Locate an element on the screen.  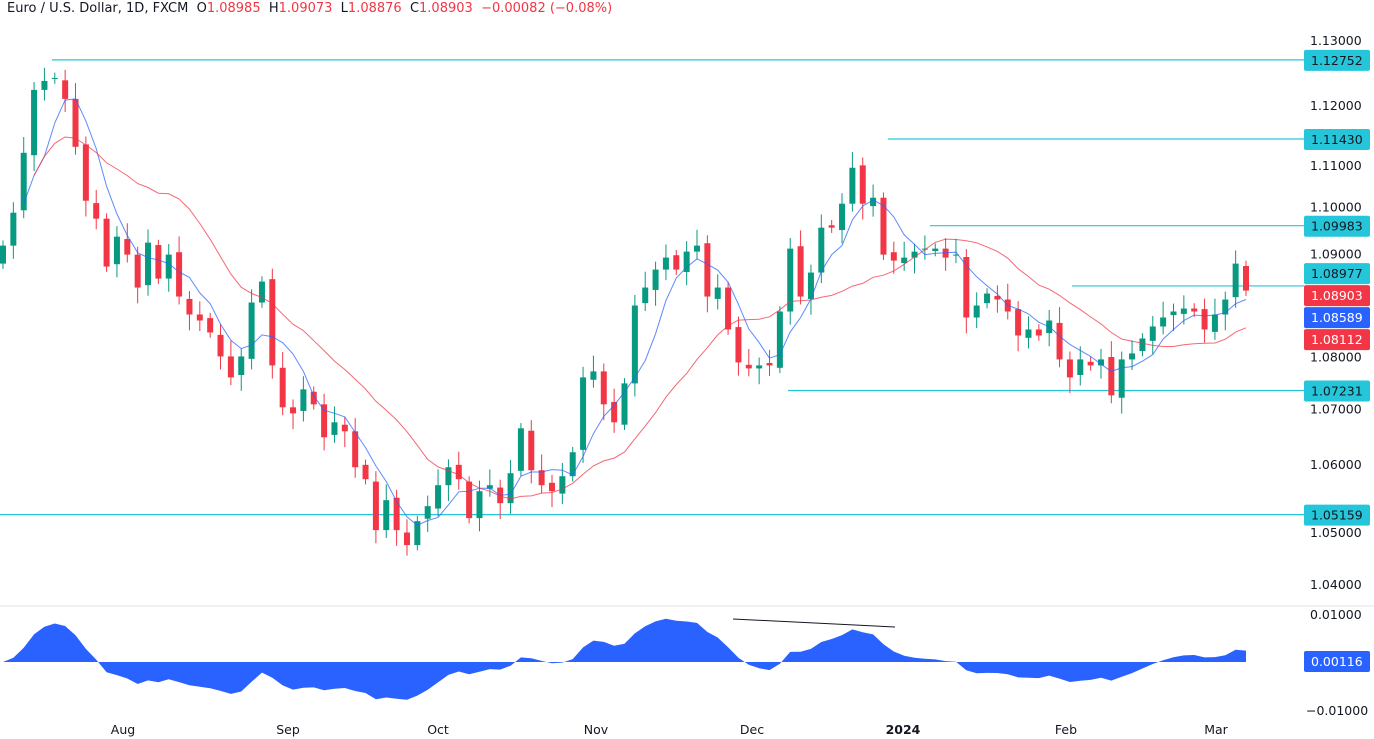
oscillator-area is located at coordinates (624, 659).